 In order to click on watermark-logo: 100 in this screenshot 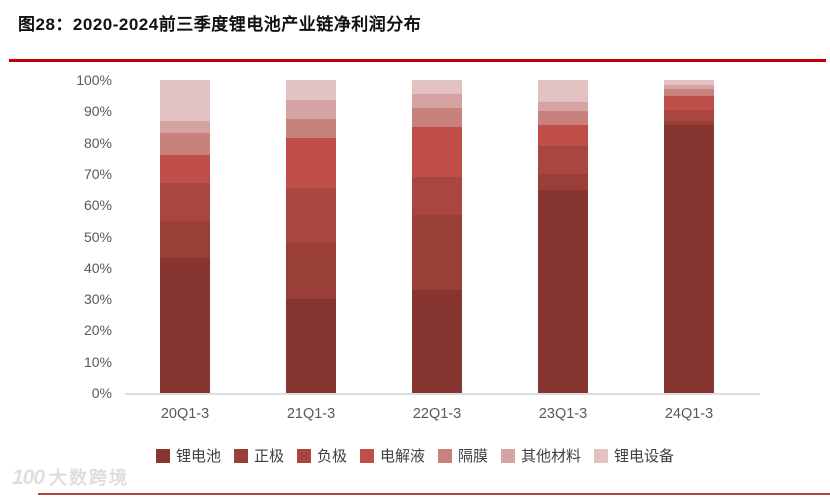, I will do `click(28, 477)`.